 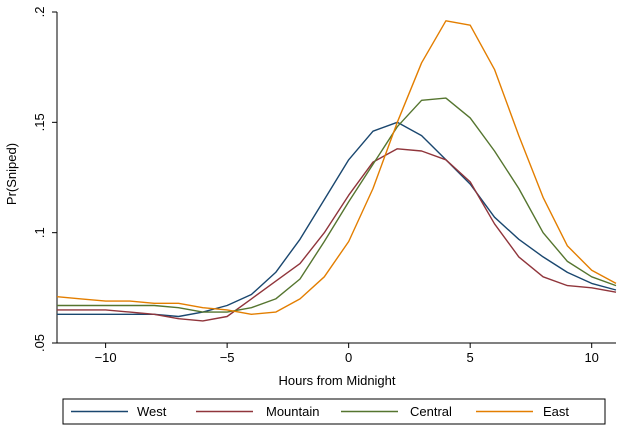 I want to click on y-tick-label: .2, so click(x=39, y=12).